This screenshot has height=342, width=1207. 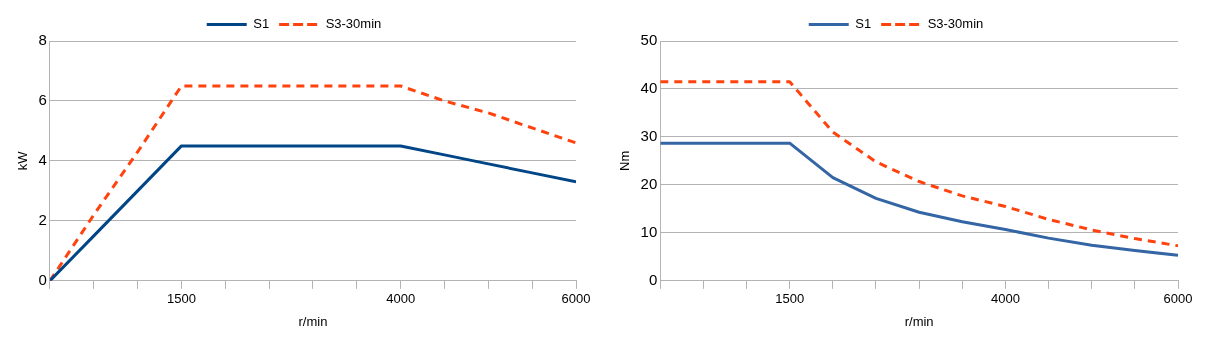 I want to click on y-axis-title: kW, so click(x=23, y=160).